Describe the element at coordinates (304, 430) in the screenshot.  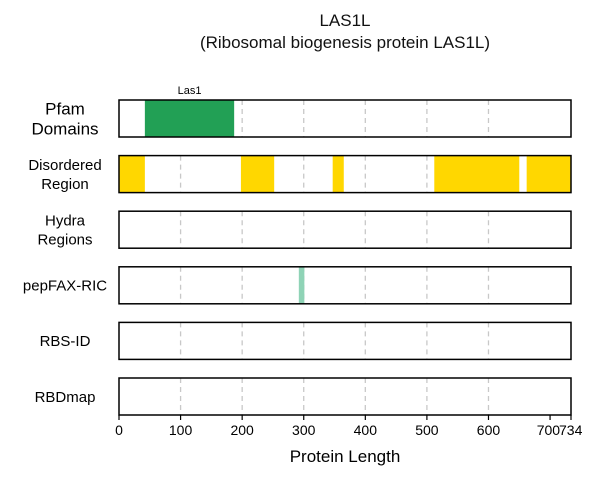
I see `x-tick-label-3: 300` at that location.